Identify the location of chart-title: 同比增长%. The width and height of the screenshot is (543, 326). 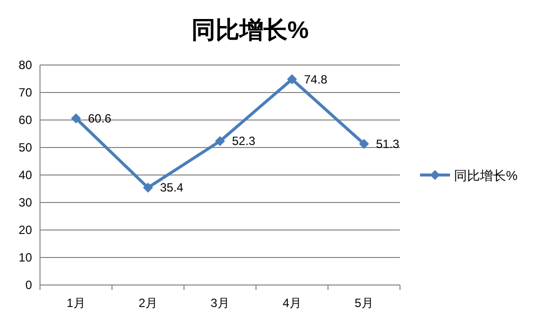
(250, 30).